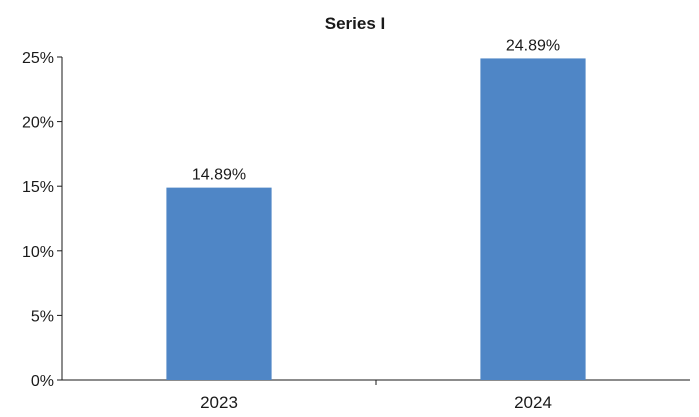  I want to click on y-tick-label: 20%, so click(38, 123).